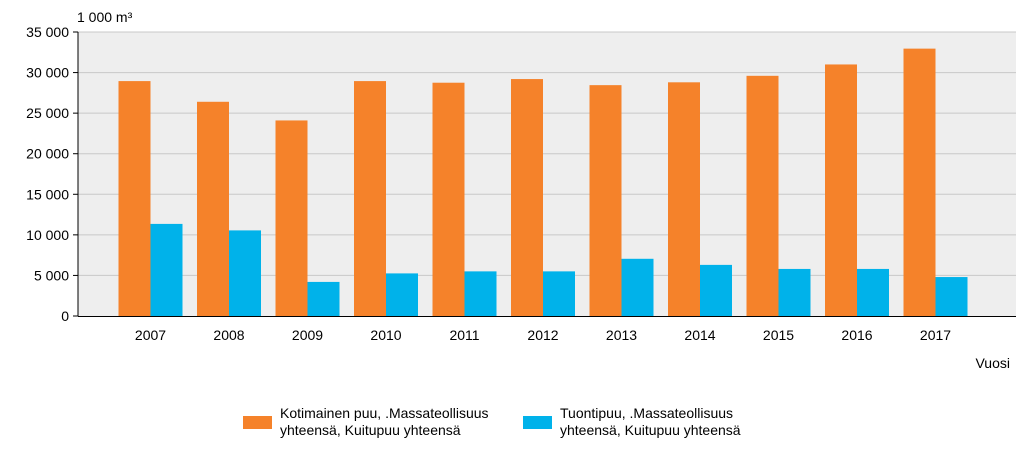 The image size is (1023, 464). Describe the element at coordinates (856, 335) in the screenshot. I see `x-tick-label: 2016` at that location.